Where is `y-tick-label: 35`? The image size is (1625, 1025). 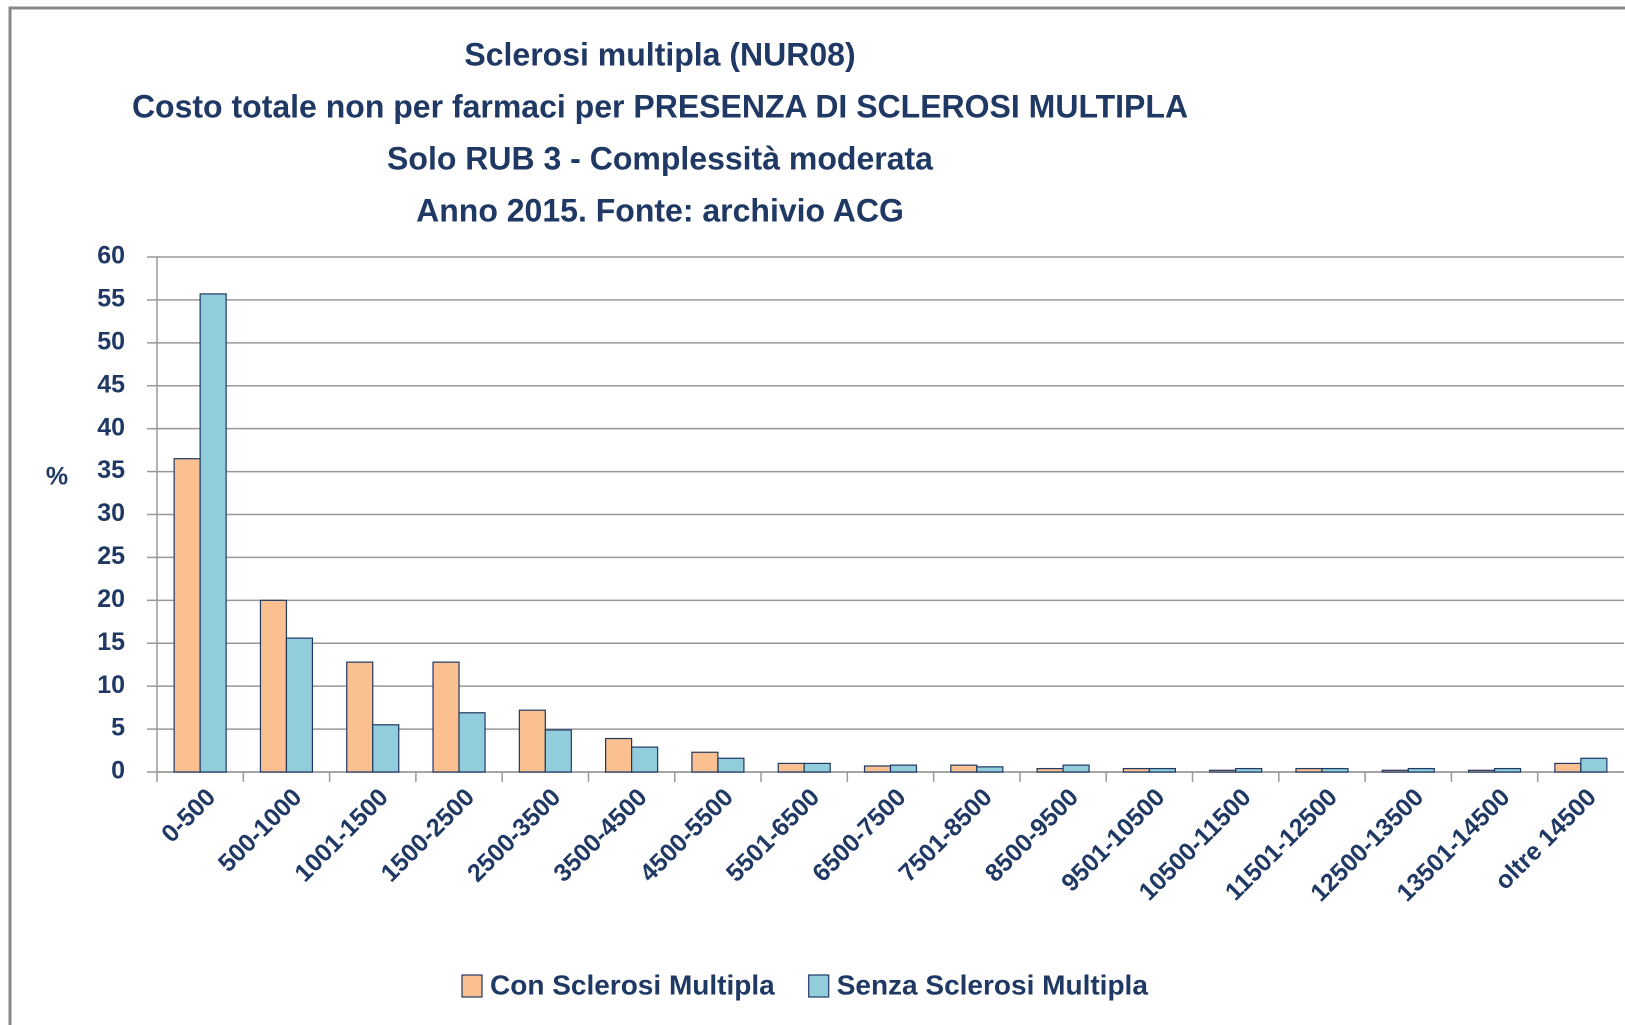
y-tick-label: 35 is located at coordinates (111, 470).